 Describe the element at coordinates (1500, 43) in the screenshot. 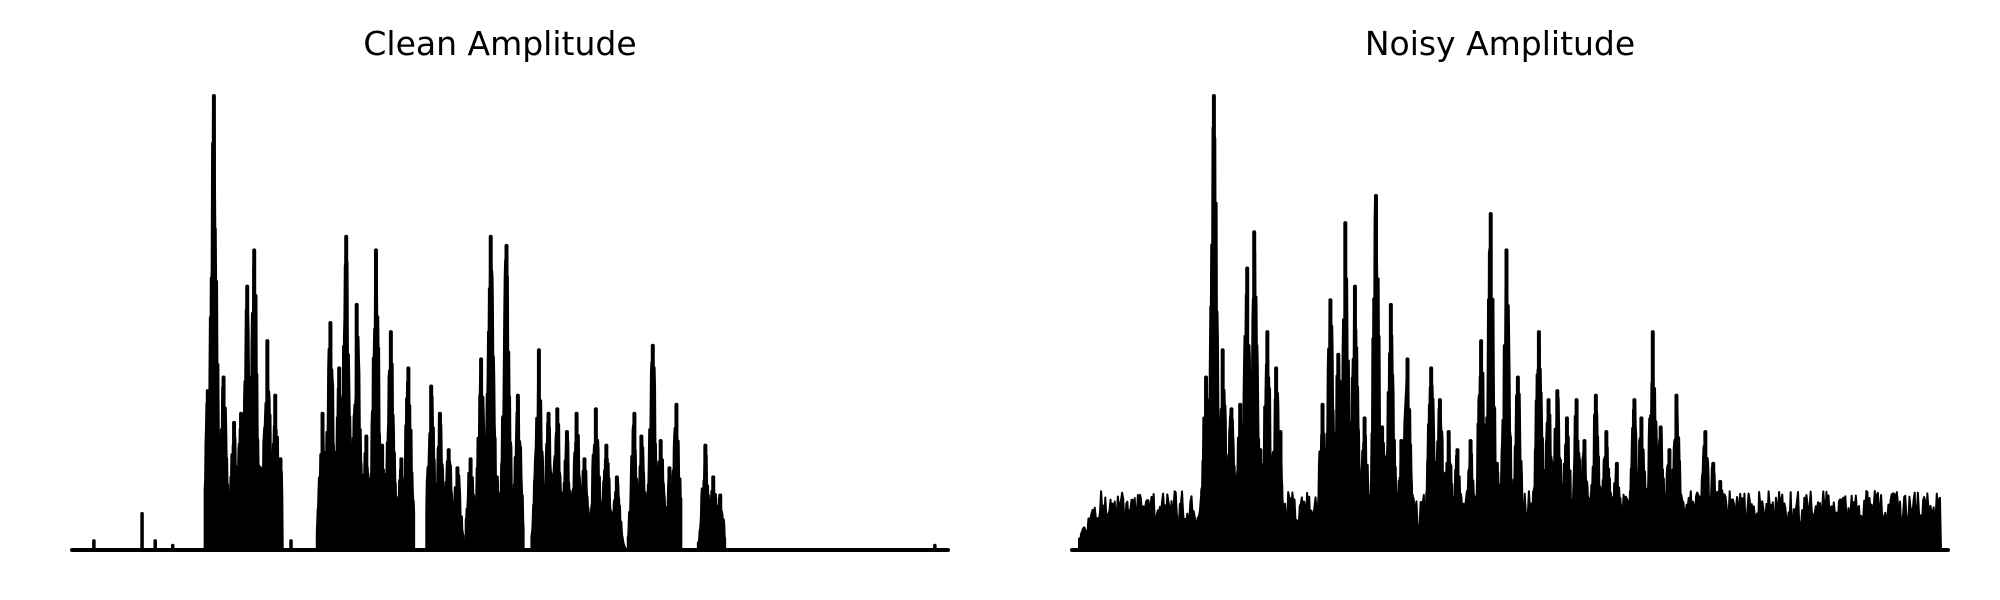

I see `chart-title: Noisy Amplitude` at that location.